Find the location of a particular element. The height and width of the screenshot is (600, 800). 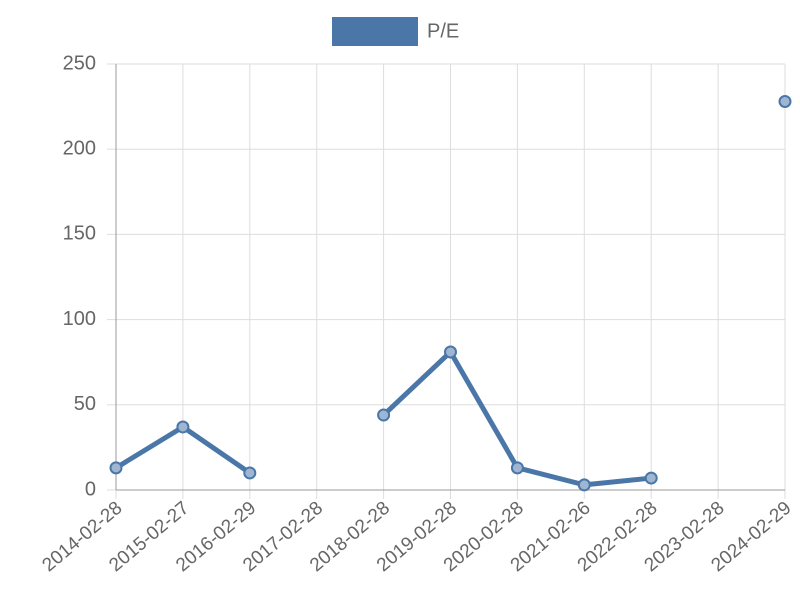

y-tick-label: 200 is located at coordinates (79, 148).